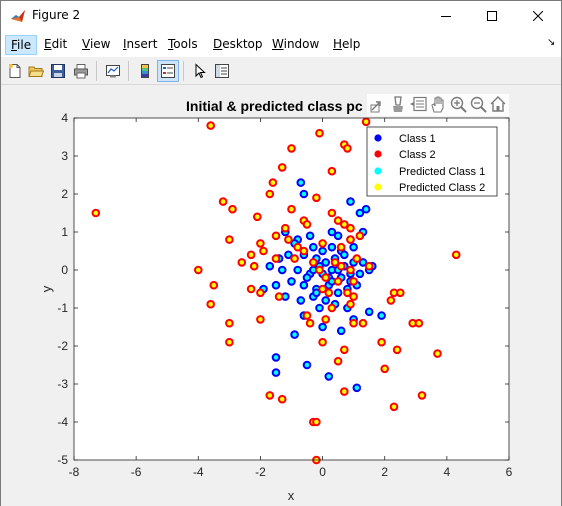 The width and height of the screenshot is (562, 506). I want to click on legend-button, so click(168, 71).